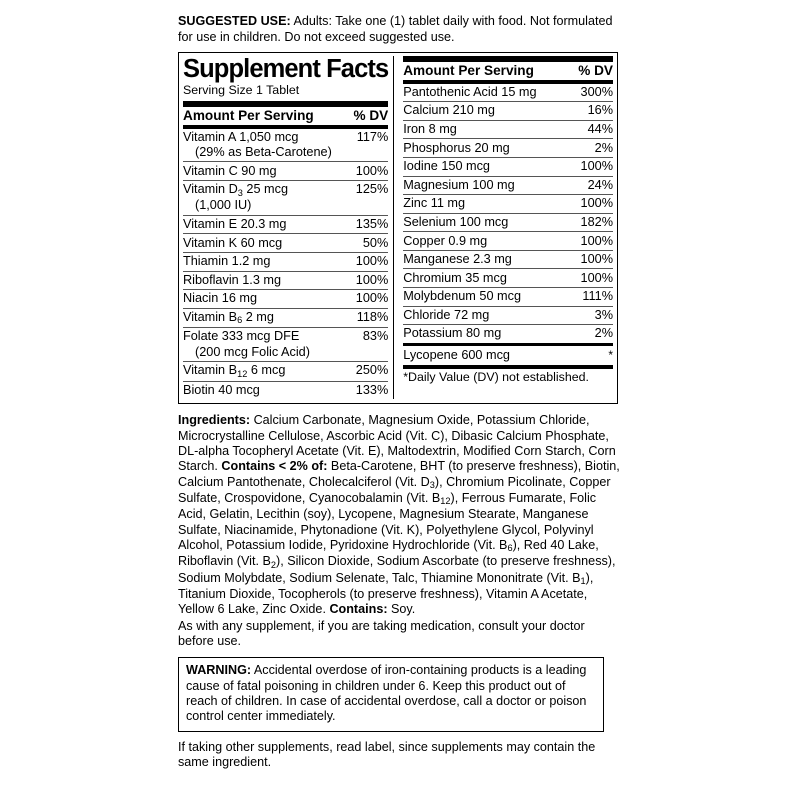  I want to click on contains-allergen-label: Contains:, so click(358, 609).